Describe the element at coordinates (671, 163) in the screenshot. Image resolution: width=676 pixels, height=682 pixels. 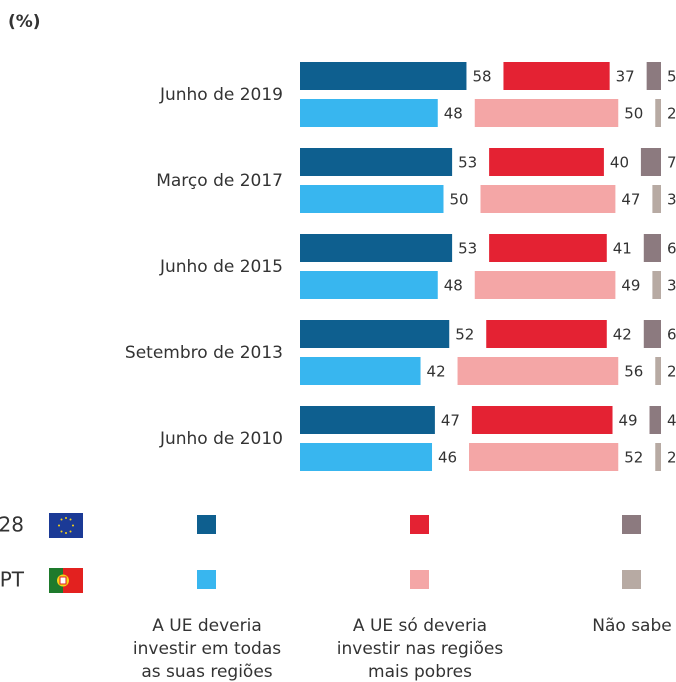
I see `value-label: 7` at that location.